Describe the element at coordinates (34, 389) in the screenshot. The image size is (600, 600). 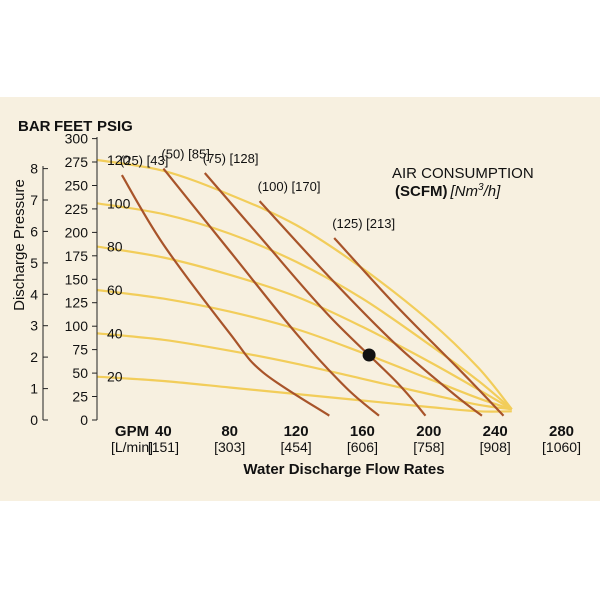
I see `bar-tick-label: 1` at that location.